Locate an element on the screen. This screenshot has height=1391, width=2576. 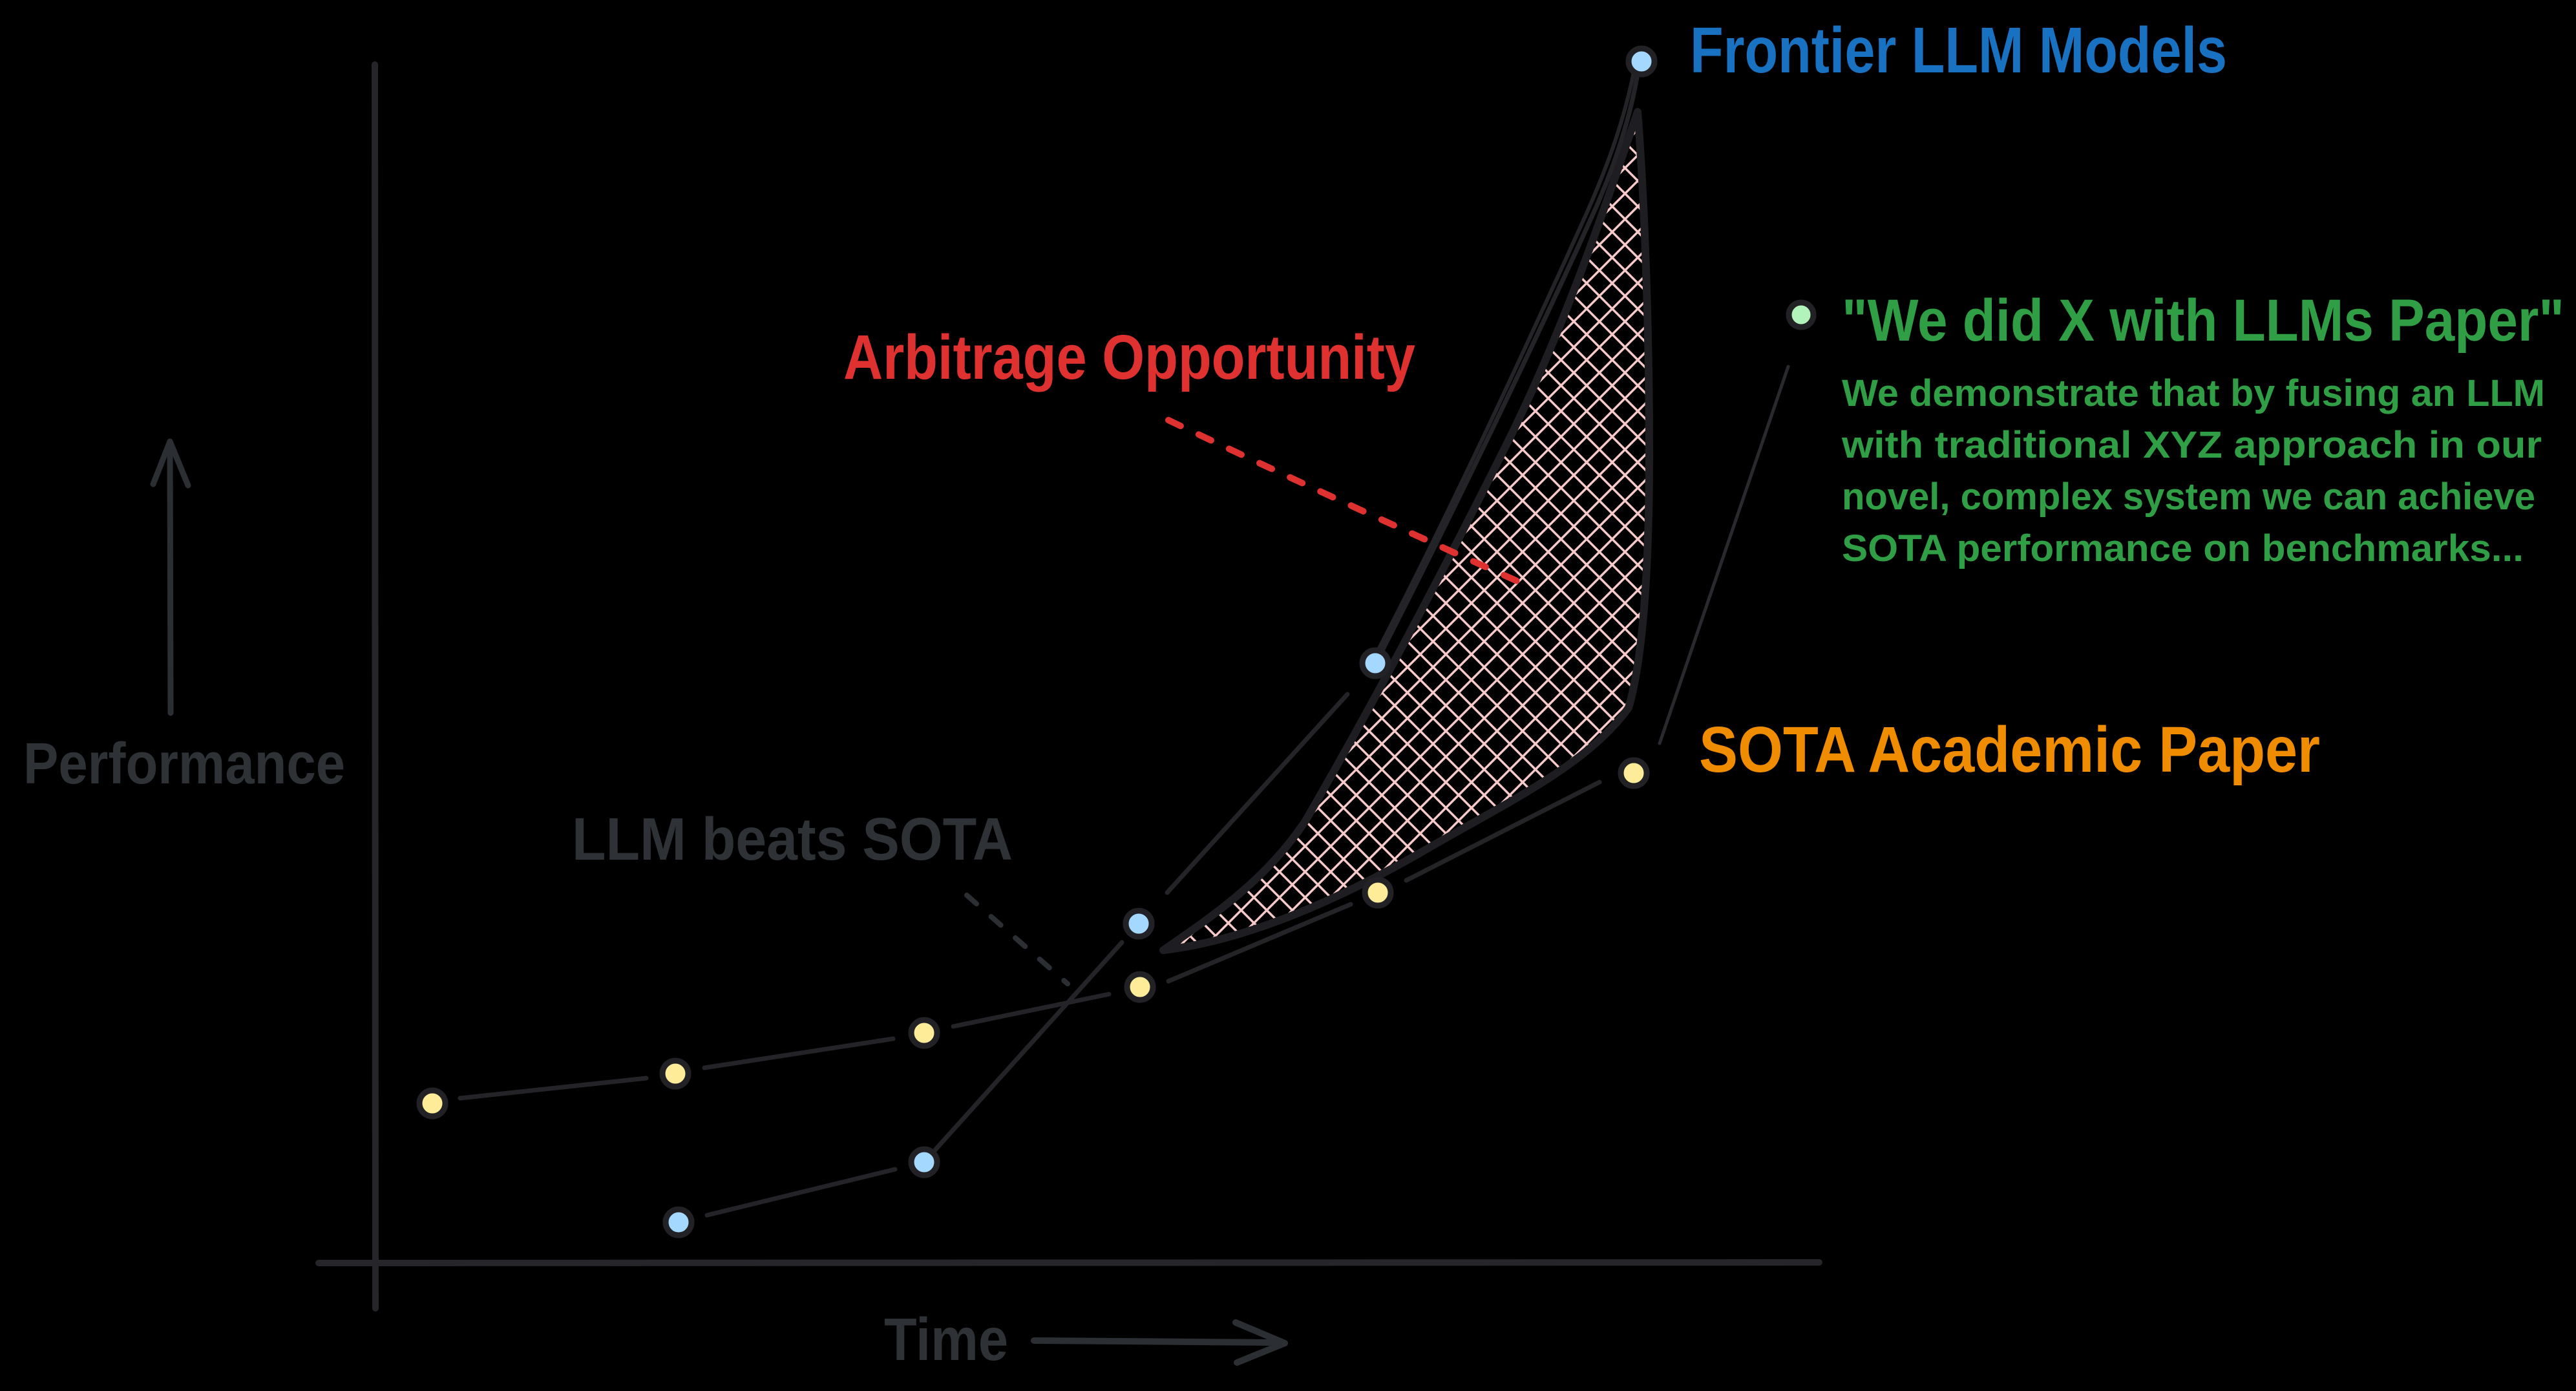
svg-text: Arbitrage Opportunity is located at coordinates (1129, 357).